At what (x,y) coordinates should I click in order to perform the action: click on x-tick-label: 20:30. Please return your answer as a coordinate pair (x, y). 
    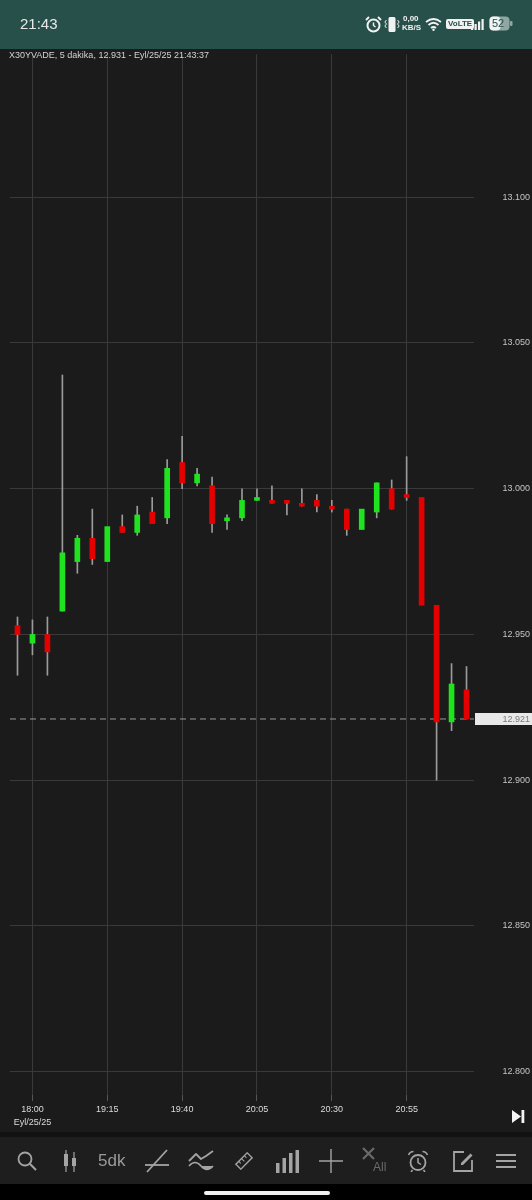
    Looking at the image, I should click on (332, 1109).